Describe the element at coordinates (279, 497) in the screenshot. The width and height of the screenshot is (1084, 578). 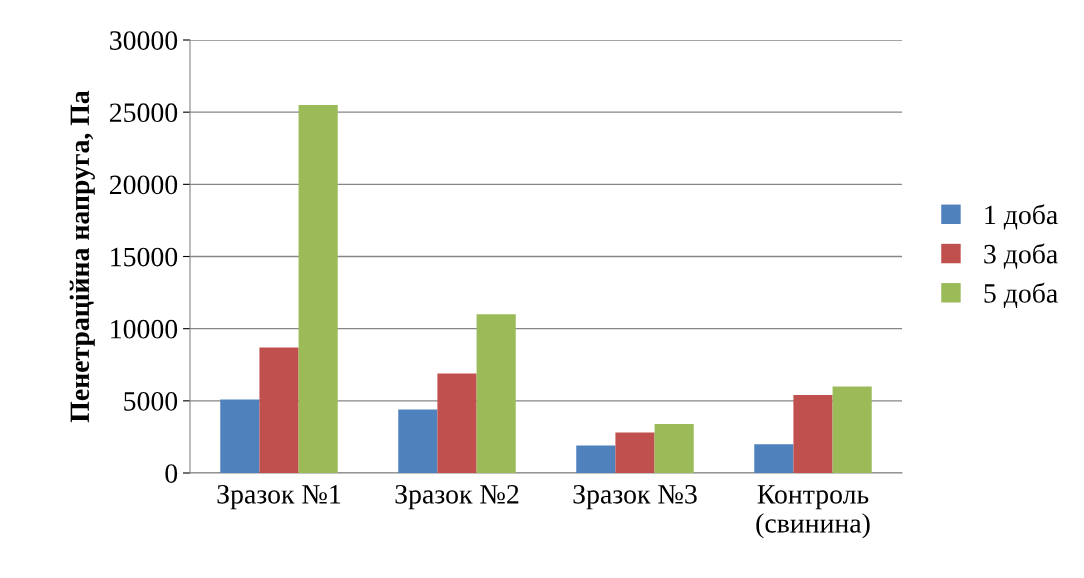
I see `x-tick-label: Зразок №1` at that location.